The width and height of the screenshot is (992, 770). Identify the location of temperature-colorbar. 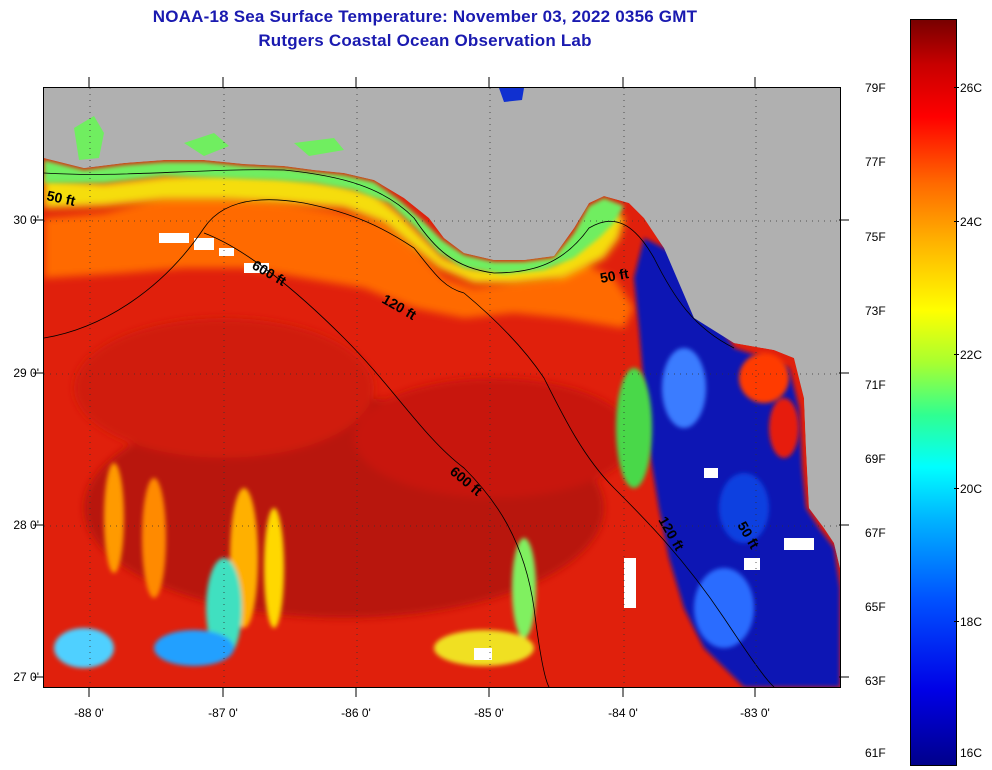
(933, 392).